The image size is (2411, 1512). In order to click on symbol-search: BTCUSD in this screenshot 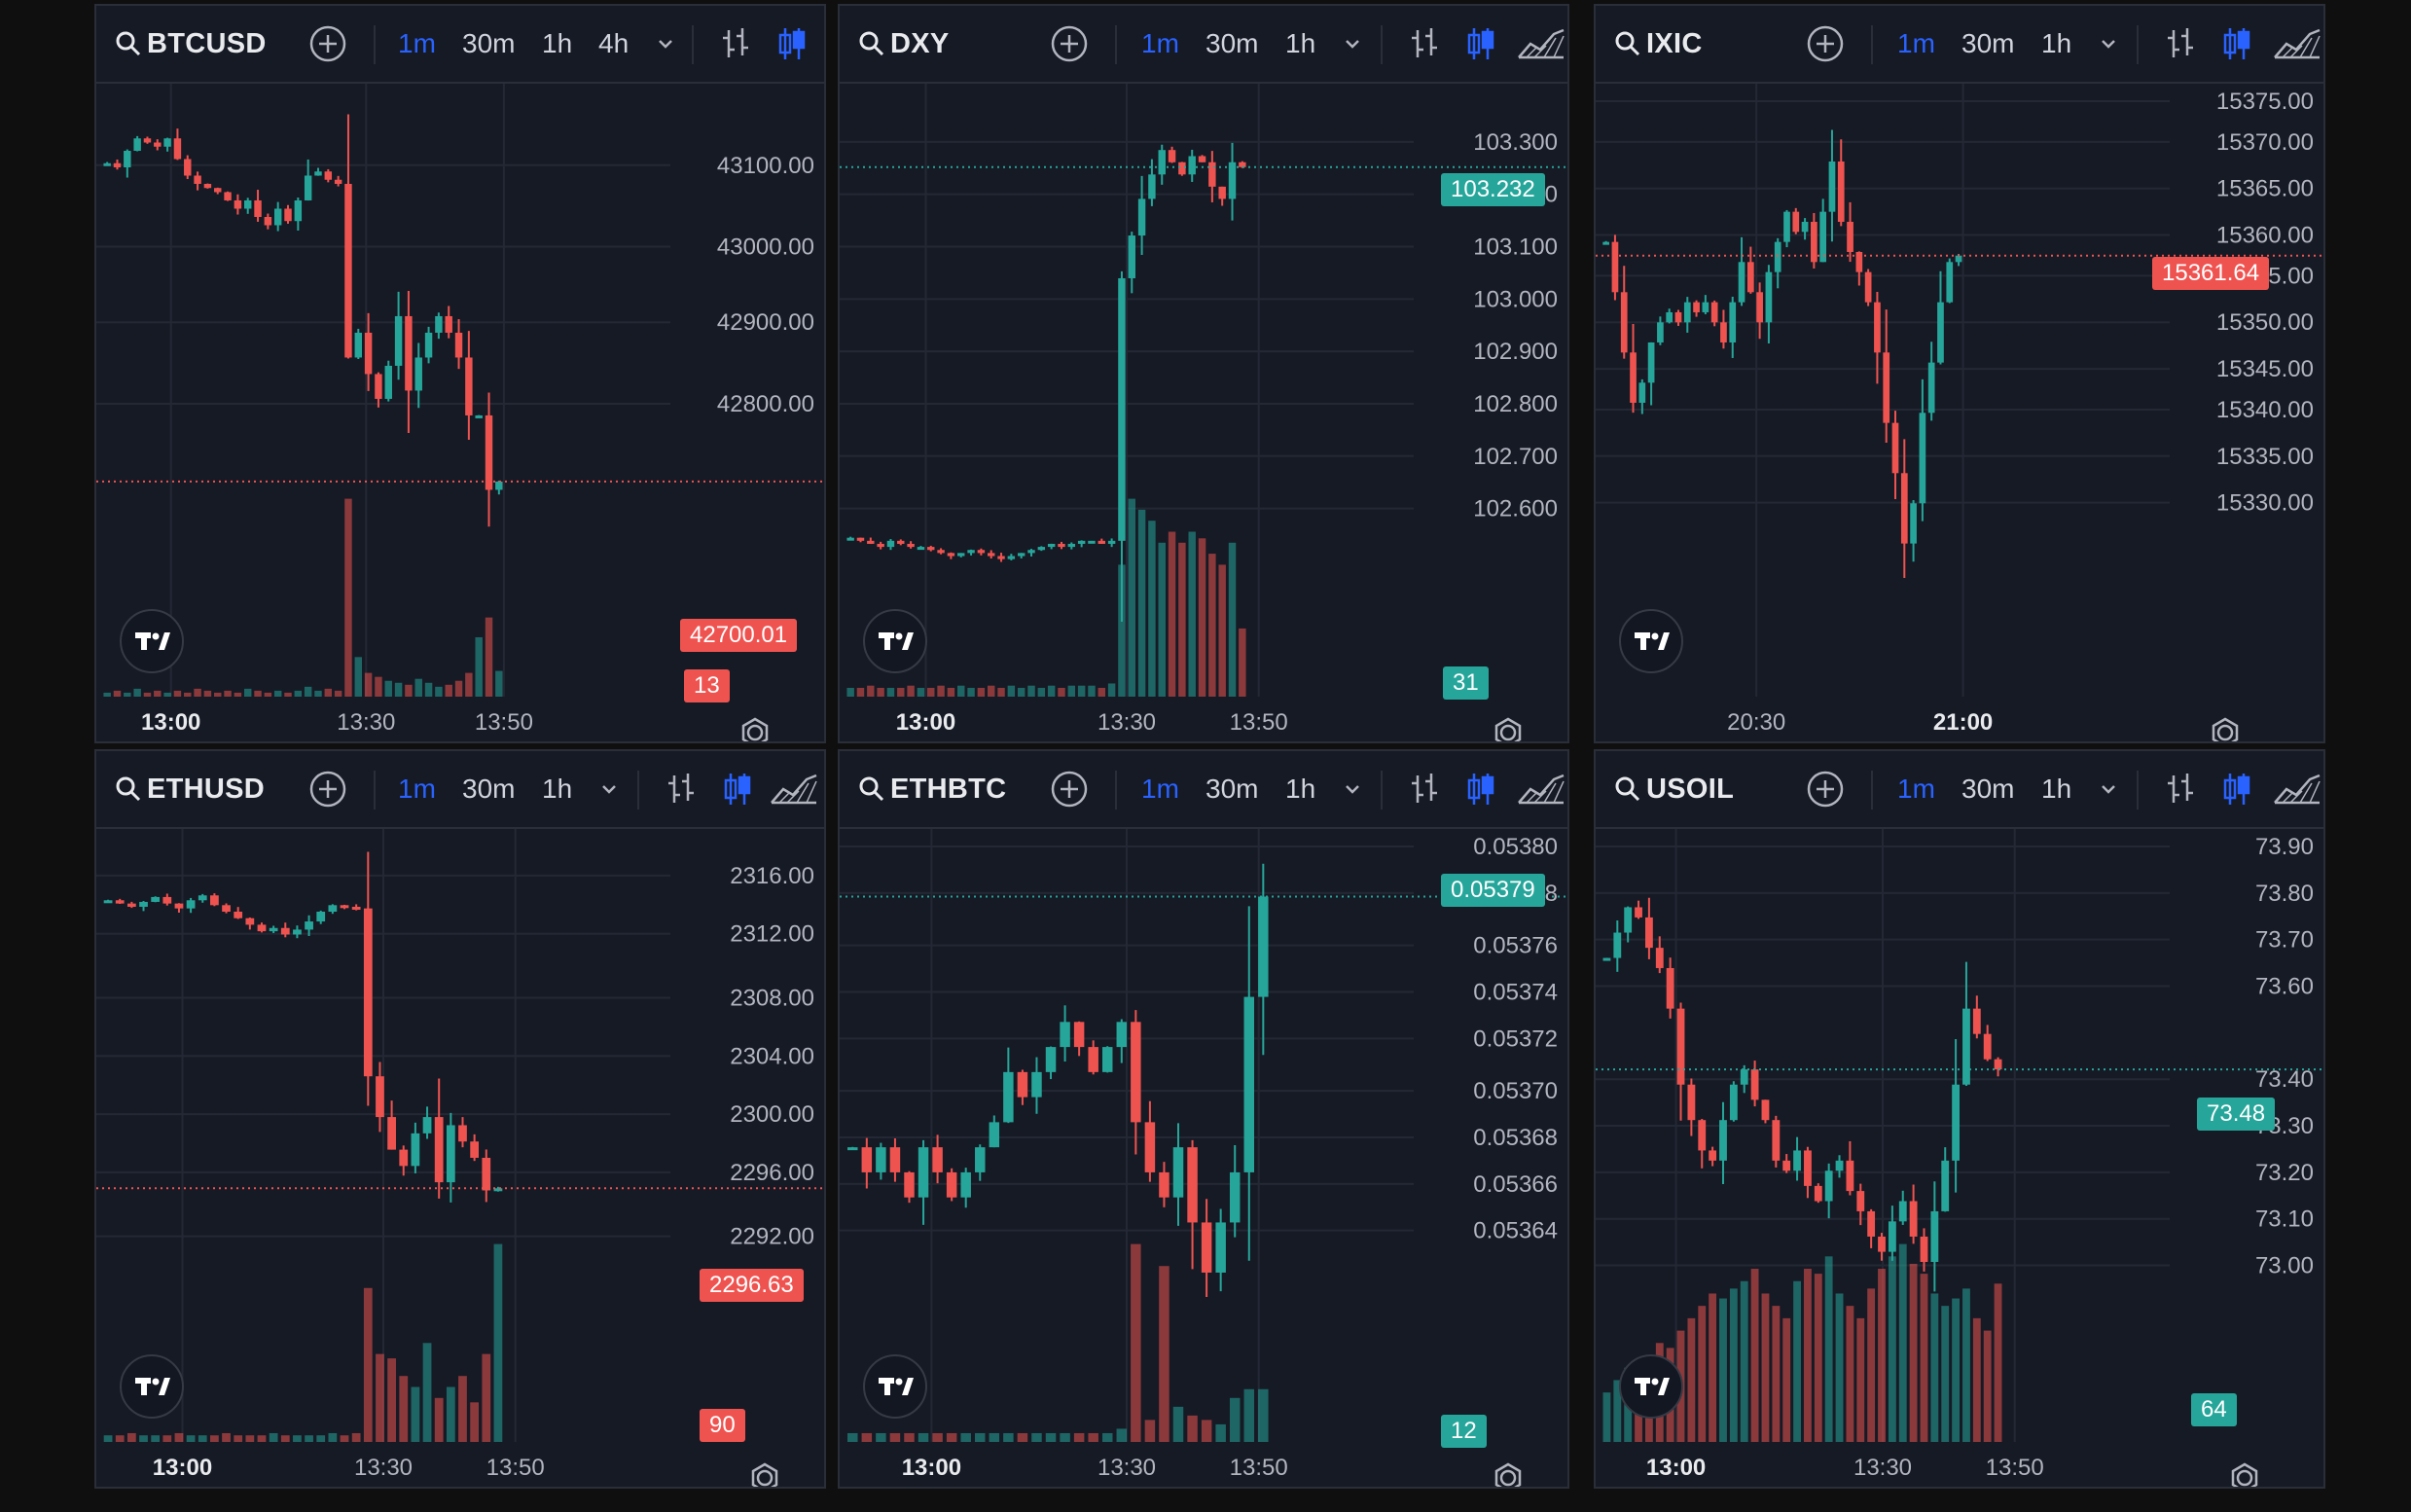, I will do `click(190, 44)`.